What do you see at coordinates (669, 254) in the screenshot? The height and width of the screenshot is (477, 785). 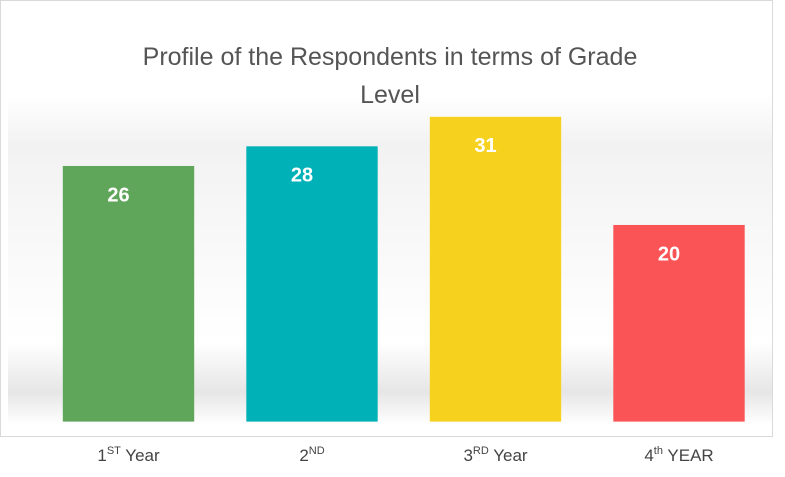 I see `data-label: 20` at bounding box center [669, 254].